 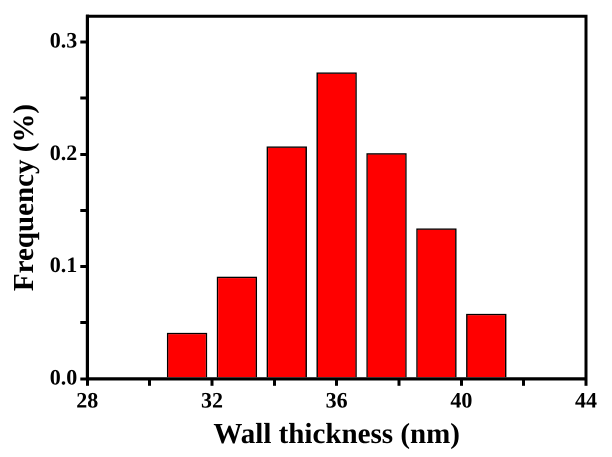 What do you see at coordinates (64, 377) in the screenshot?
I see `y-tick-label: 0.0` at bounding box center [64, 377].